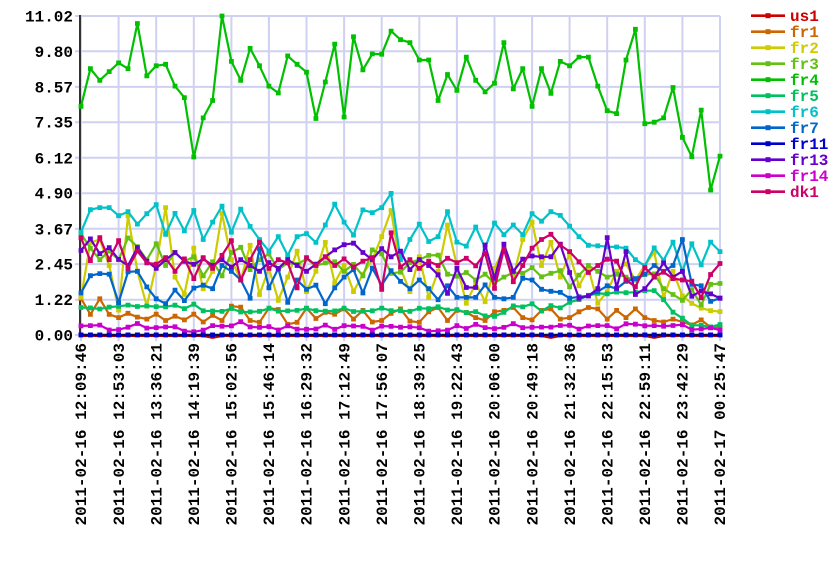 This screenshot has width=840, height=565. I want to click on svg-text: fr14, so click(809, 177).